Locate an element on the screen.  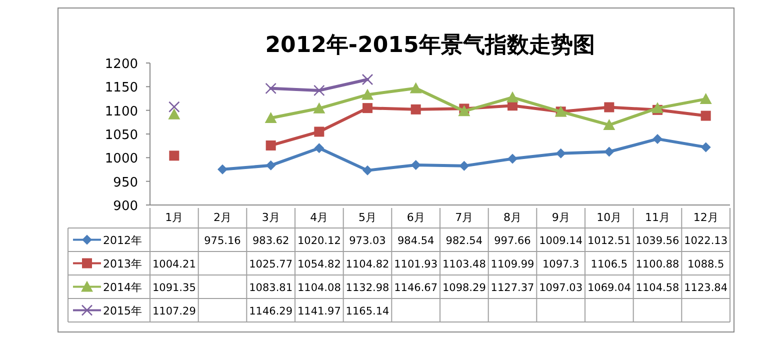
x-tick-label: 2月 is located at coordinates (223, 217).